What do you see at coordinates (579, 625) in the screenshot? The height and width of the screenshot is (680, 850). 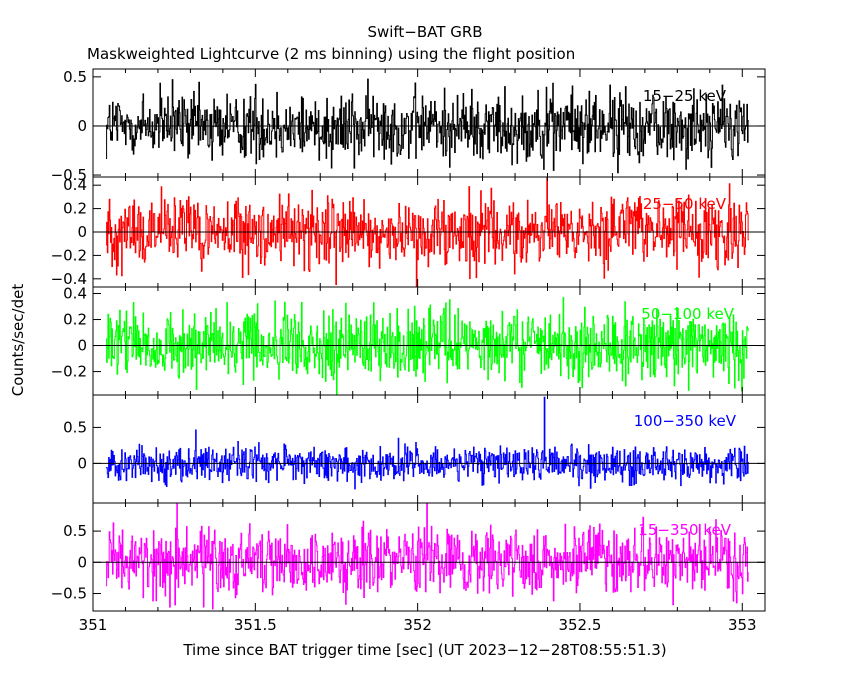 I see `x-tick-label: 352.5` at bounding box center [579, 625].